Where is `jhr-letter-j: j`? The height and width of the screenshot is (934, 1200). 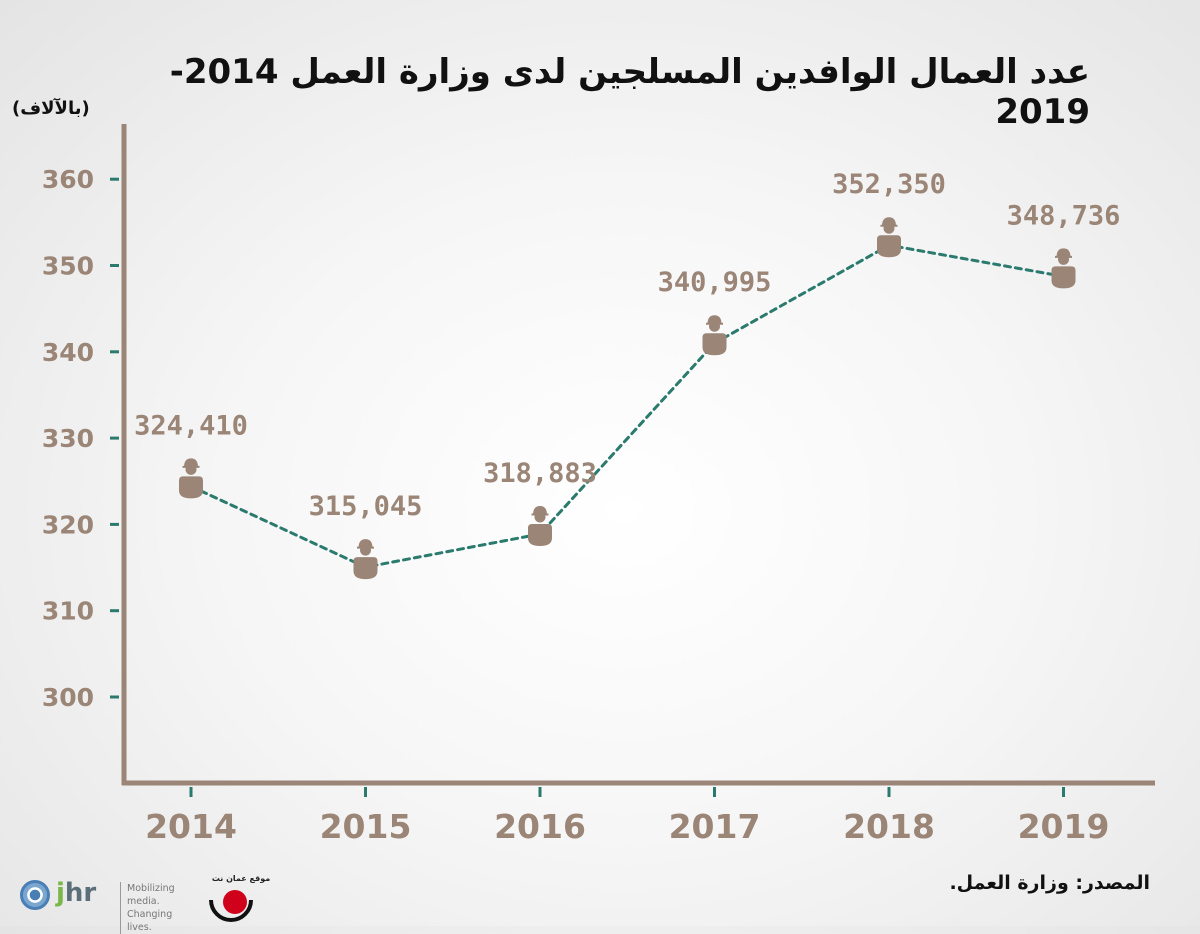 jhr-letter-j: j is located at coordinates (60, 893).